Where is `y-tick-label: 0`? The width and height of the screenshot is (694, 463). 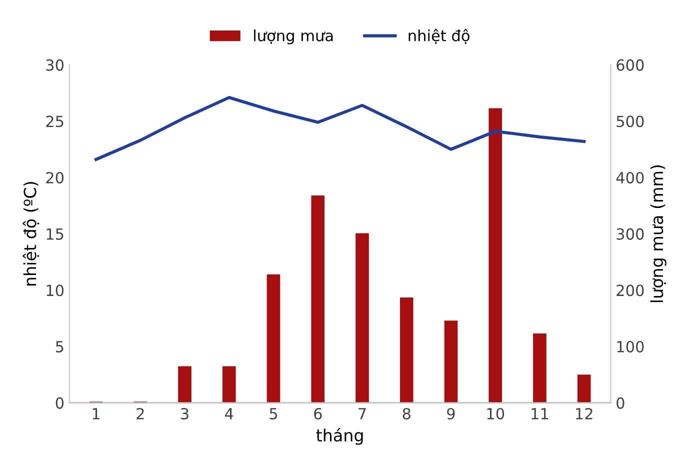
y-tick-label: 0 is located at coordinates (60, 403).